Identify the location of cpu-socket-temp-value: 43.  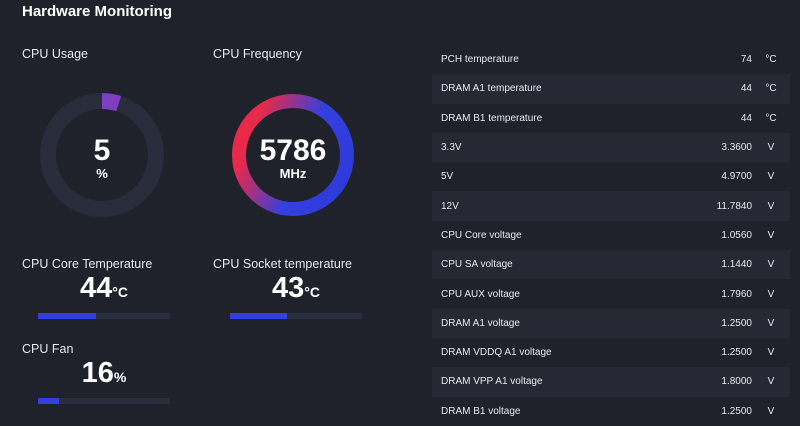
(288, 288).